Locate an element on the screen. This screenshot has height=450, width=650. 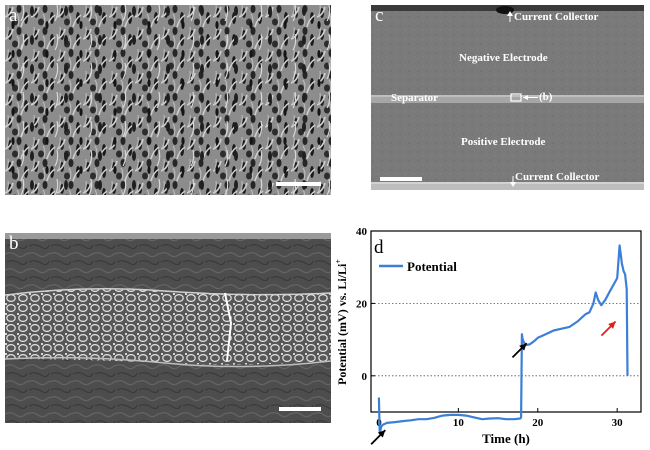
y-tick-label: 20 is located at coordinates (362, 304).